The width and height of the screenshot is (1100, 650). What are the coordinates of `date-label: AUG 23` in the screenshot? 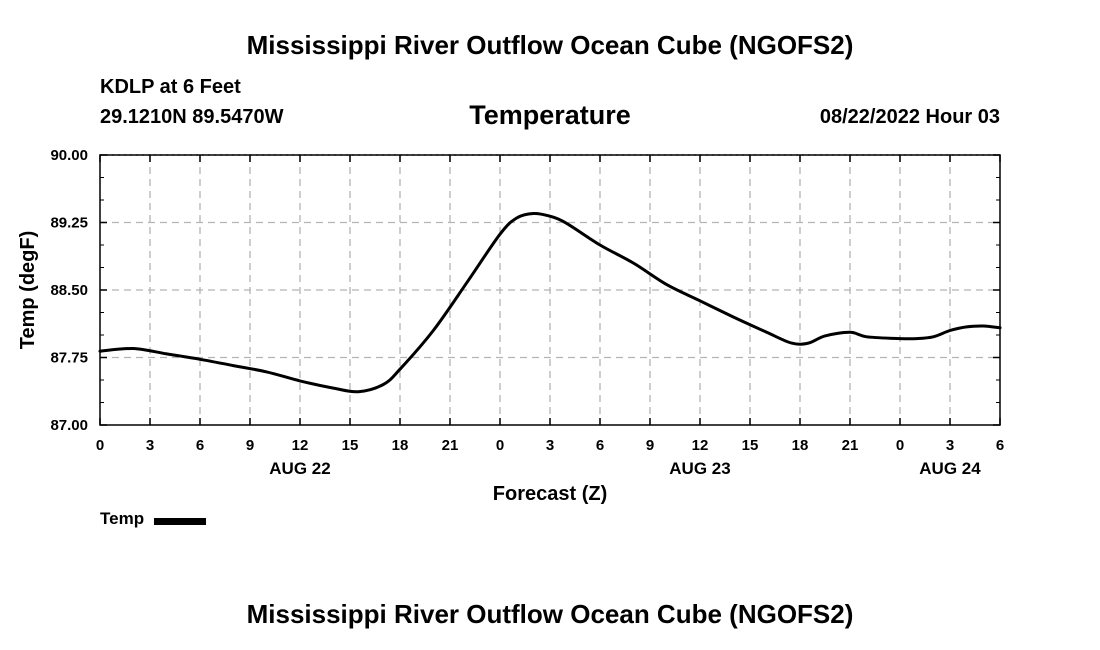 It's located at (699, 468).